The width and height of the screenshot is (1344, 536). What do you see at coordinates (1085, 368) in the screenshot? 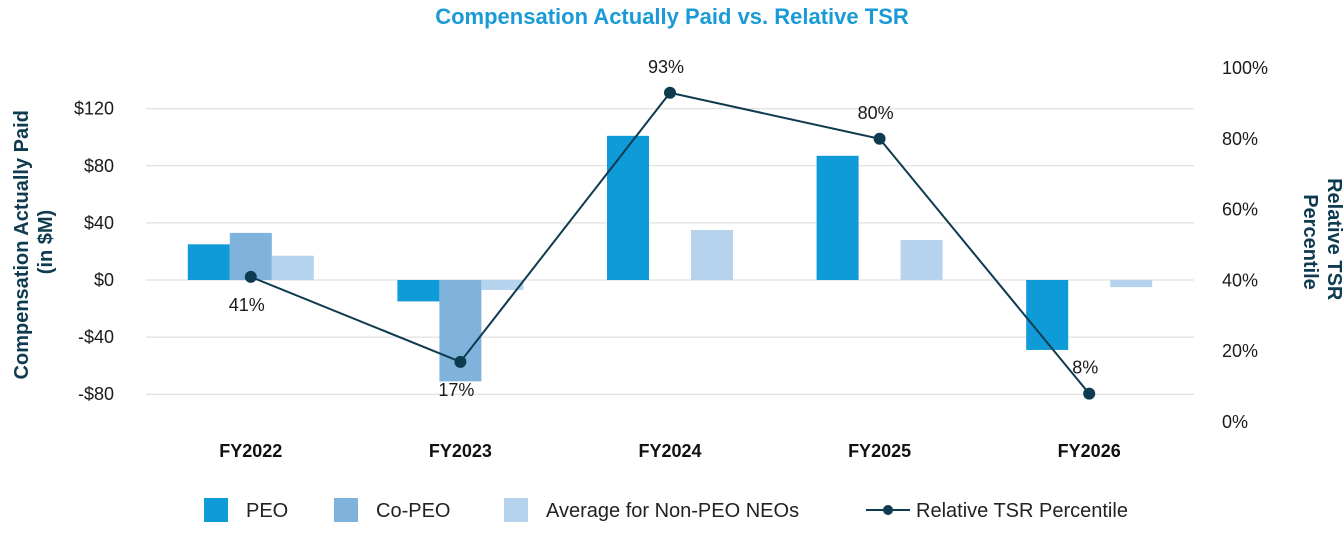
I see `data-label: 8%` at bounding box center [1085, 368].